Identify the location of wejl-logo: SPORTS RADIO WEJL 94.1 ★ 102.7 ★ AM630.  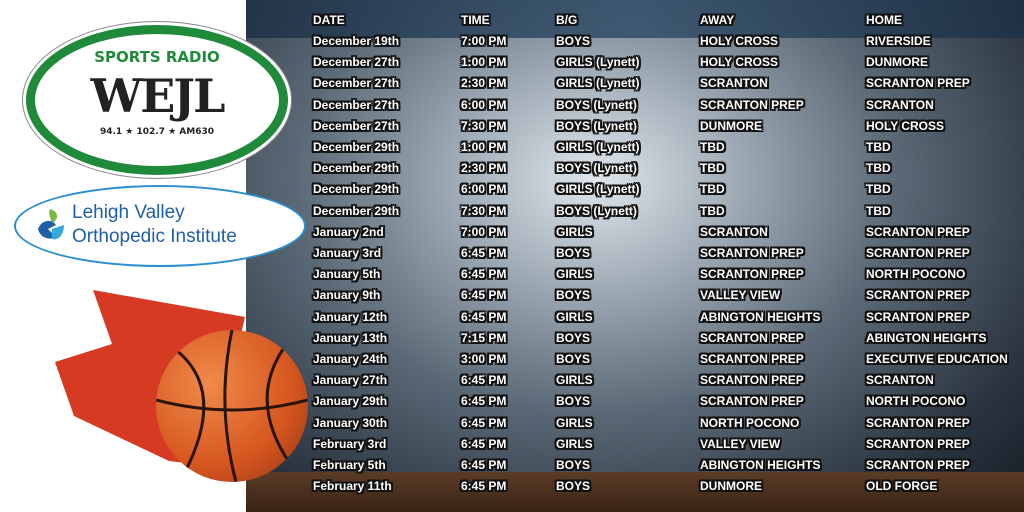
(157, 100).